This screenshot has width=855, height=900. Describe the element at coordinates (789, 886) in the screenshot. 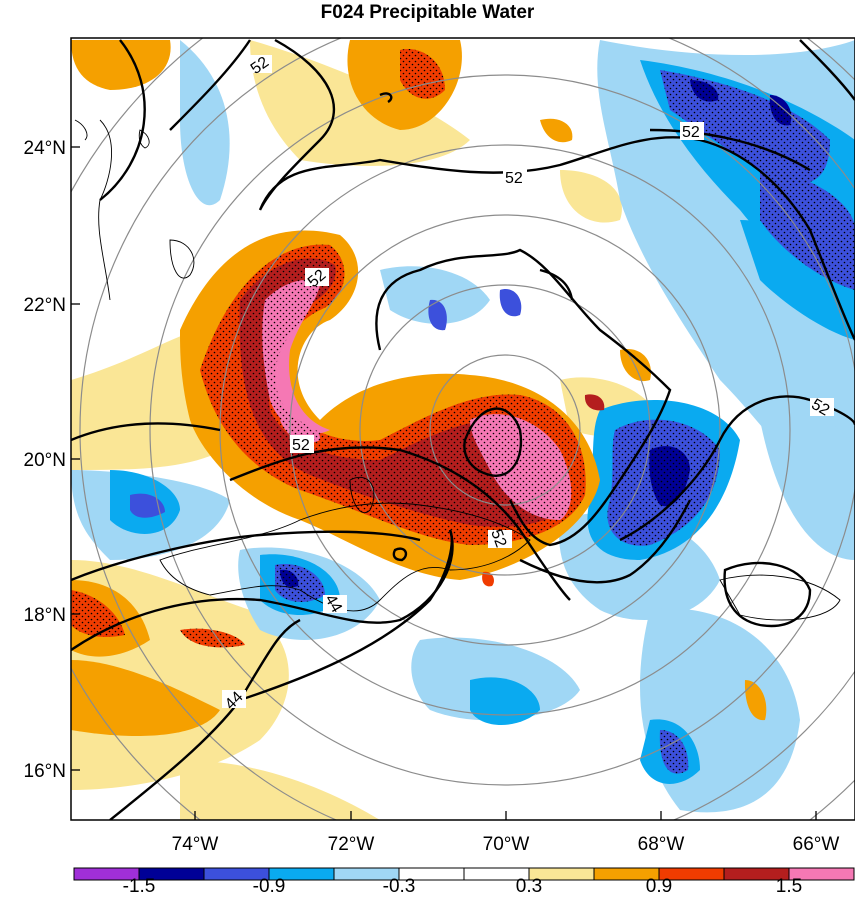

I see `colorbar-label: 1.5` at that location.